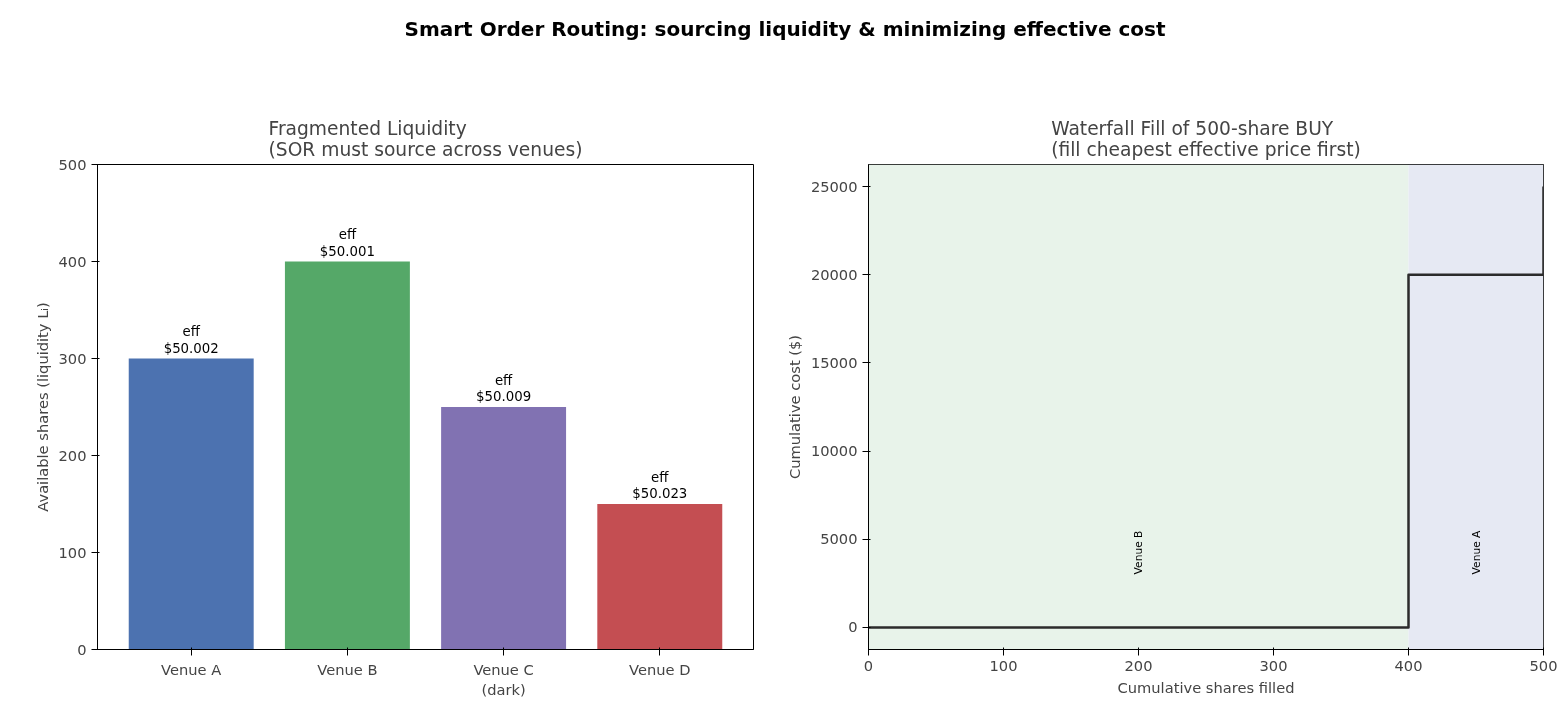 The width and height of the screenshot is (1560, 715). I want to click on x-tick-label: Venue A, so click(191, 669).